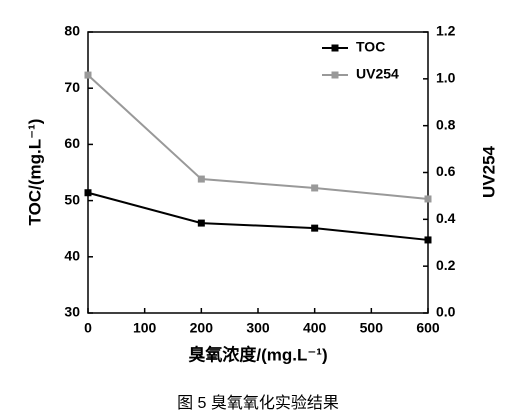  I want to click on y-tick-label: 80, so click(72, 31).